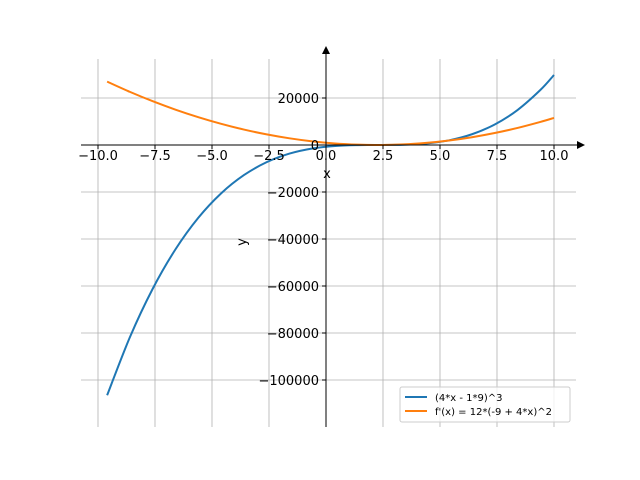  I want to click on x-tick-label: 0.0, so click(326, 156).